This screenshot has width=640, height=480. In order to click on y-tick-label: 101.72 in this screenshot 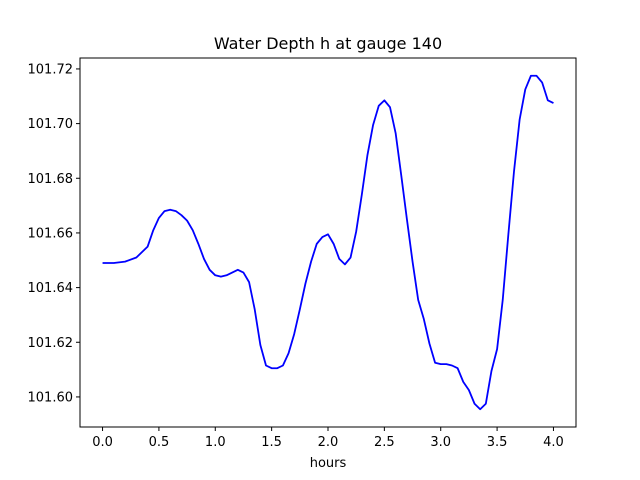, I will do `click(51, 69)`.